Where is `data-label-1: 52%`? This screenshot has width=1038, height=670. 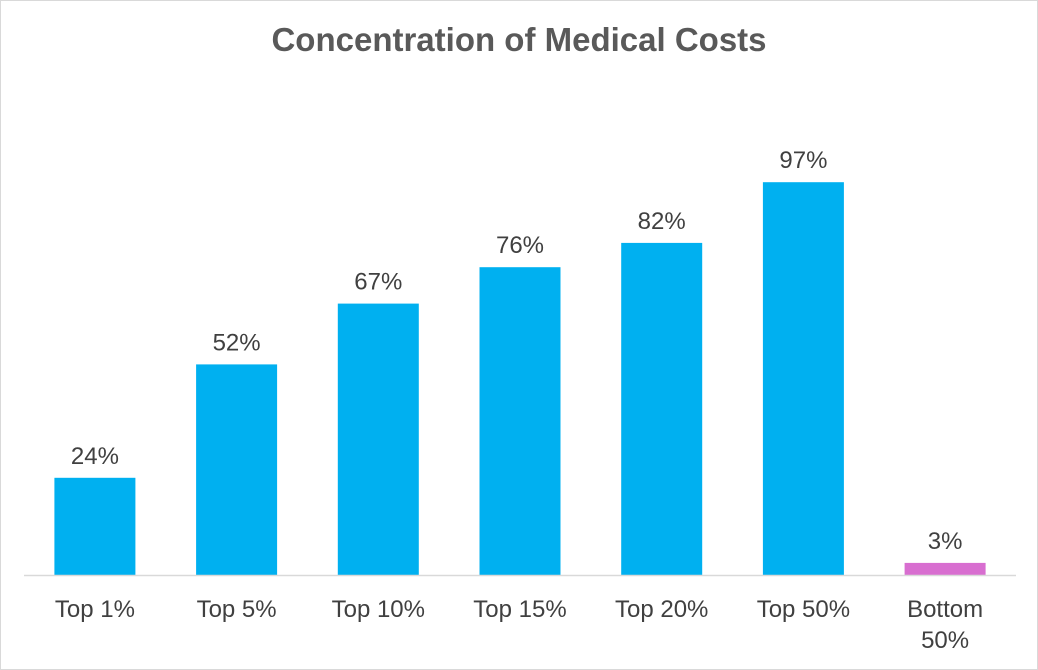
data-label-1: 52% is located at coordinates (237, 342).